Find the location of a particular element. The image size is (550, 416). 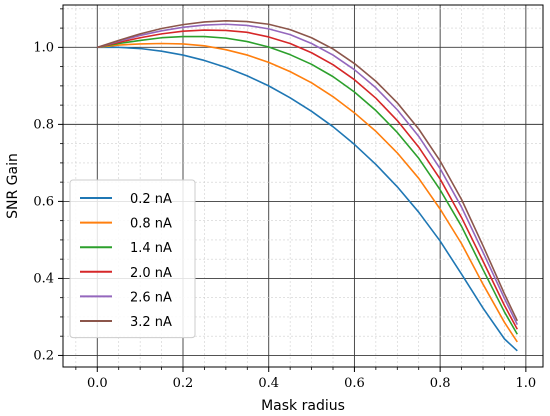

x-axis-label: Mask radius is located at coordinates (303, 406).